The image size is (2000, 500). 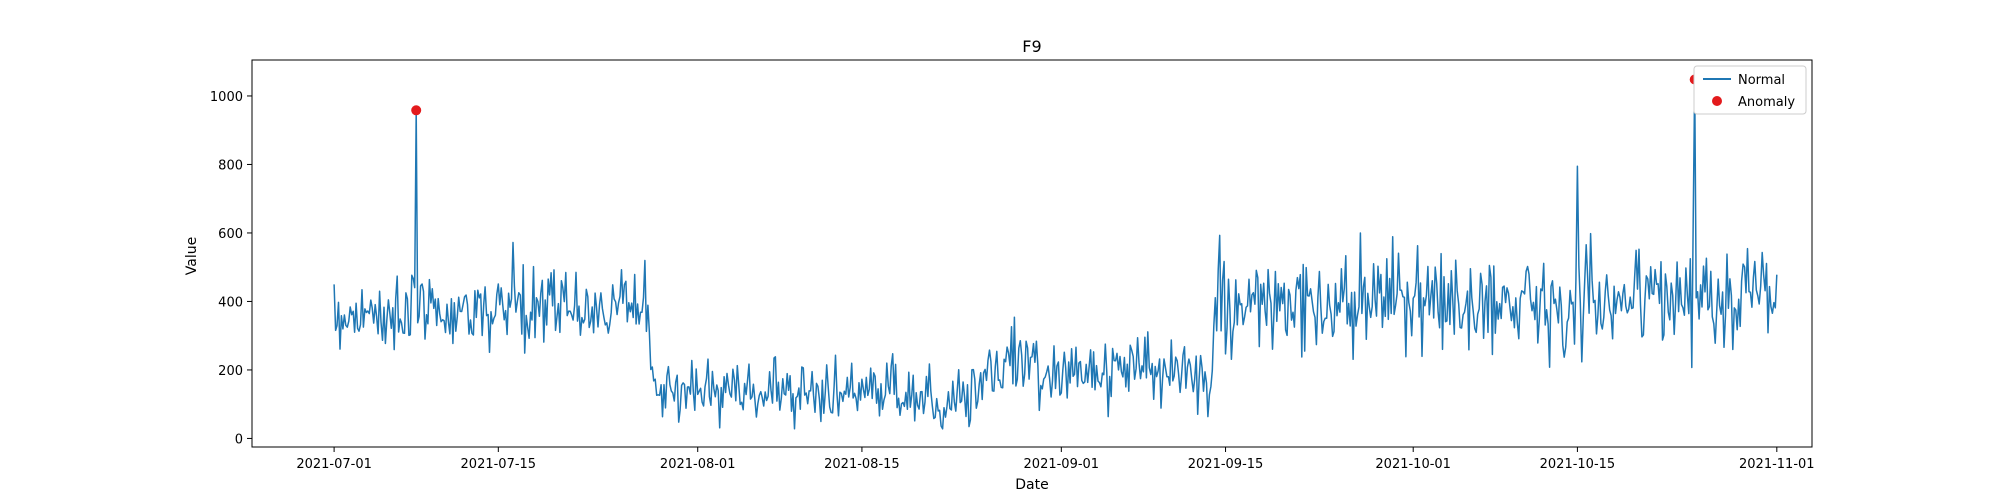 What do you see at coordinates (1413, 464) in the screenshot?
I see `x-tick-label: 2021-10-01` at bounding box center [1413, 464].